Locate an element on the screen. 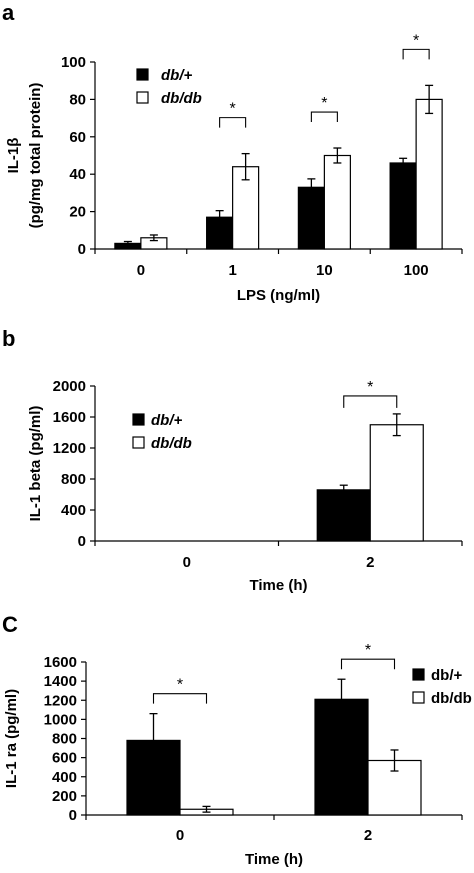 The height and width of the screenshot is (873, 474). panel-letter: a is located at coordinates (8, 12).